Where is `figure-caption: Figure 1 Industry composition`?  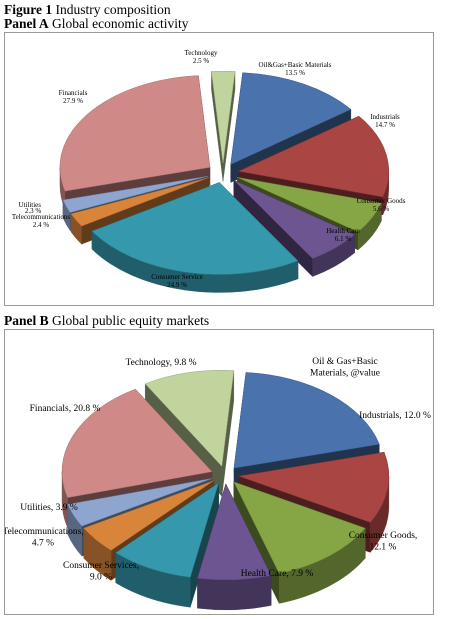
figure-caption: Figure 1 Industry composition is located at coordinates (87, 9).